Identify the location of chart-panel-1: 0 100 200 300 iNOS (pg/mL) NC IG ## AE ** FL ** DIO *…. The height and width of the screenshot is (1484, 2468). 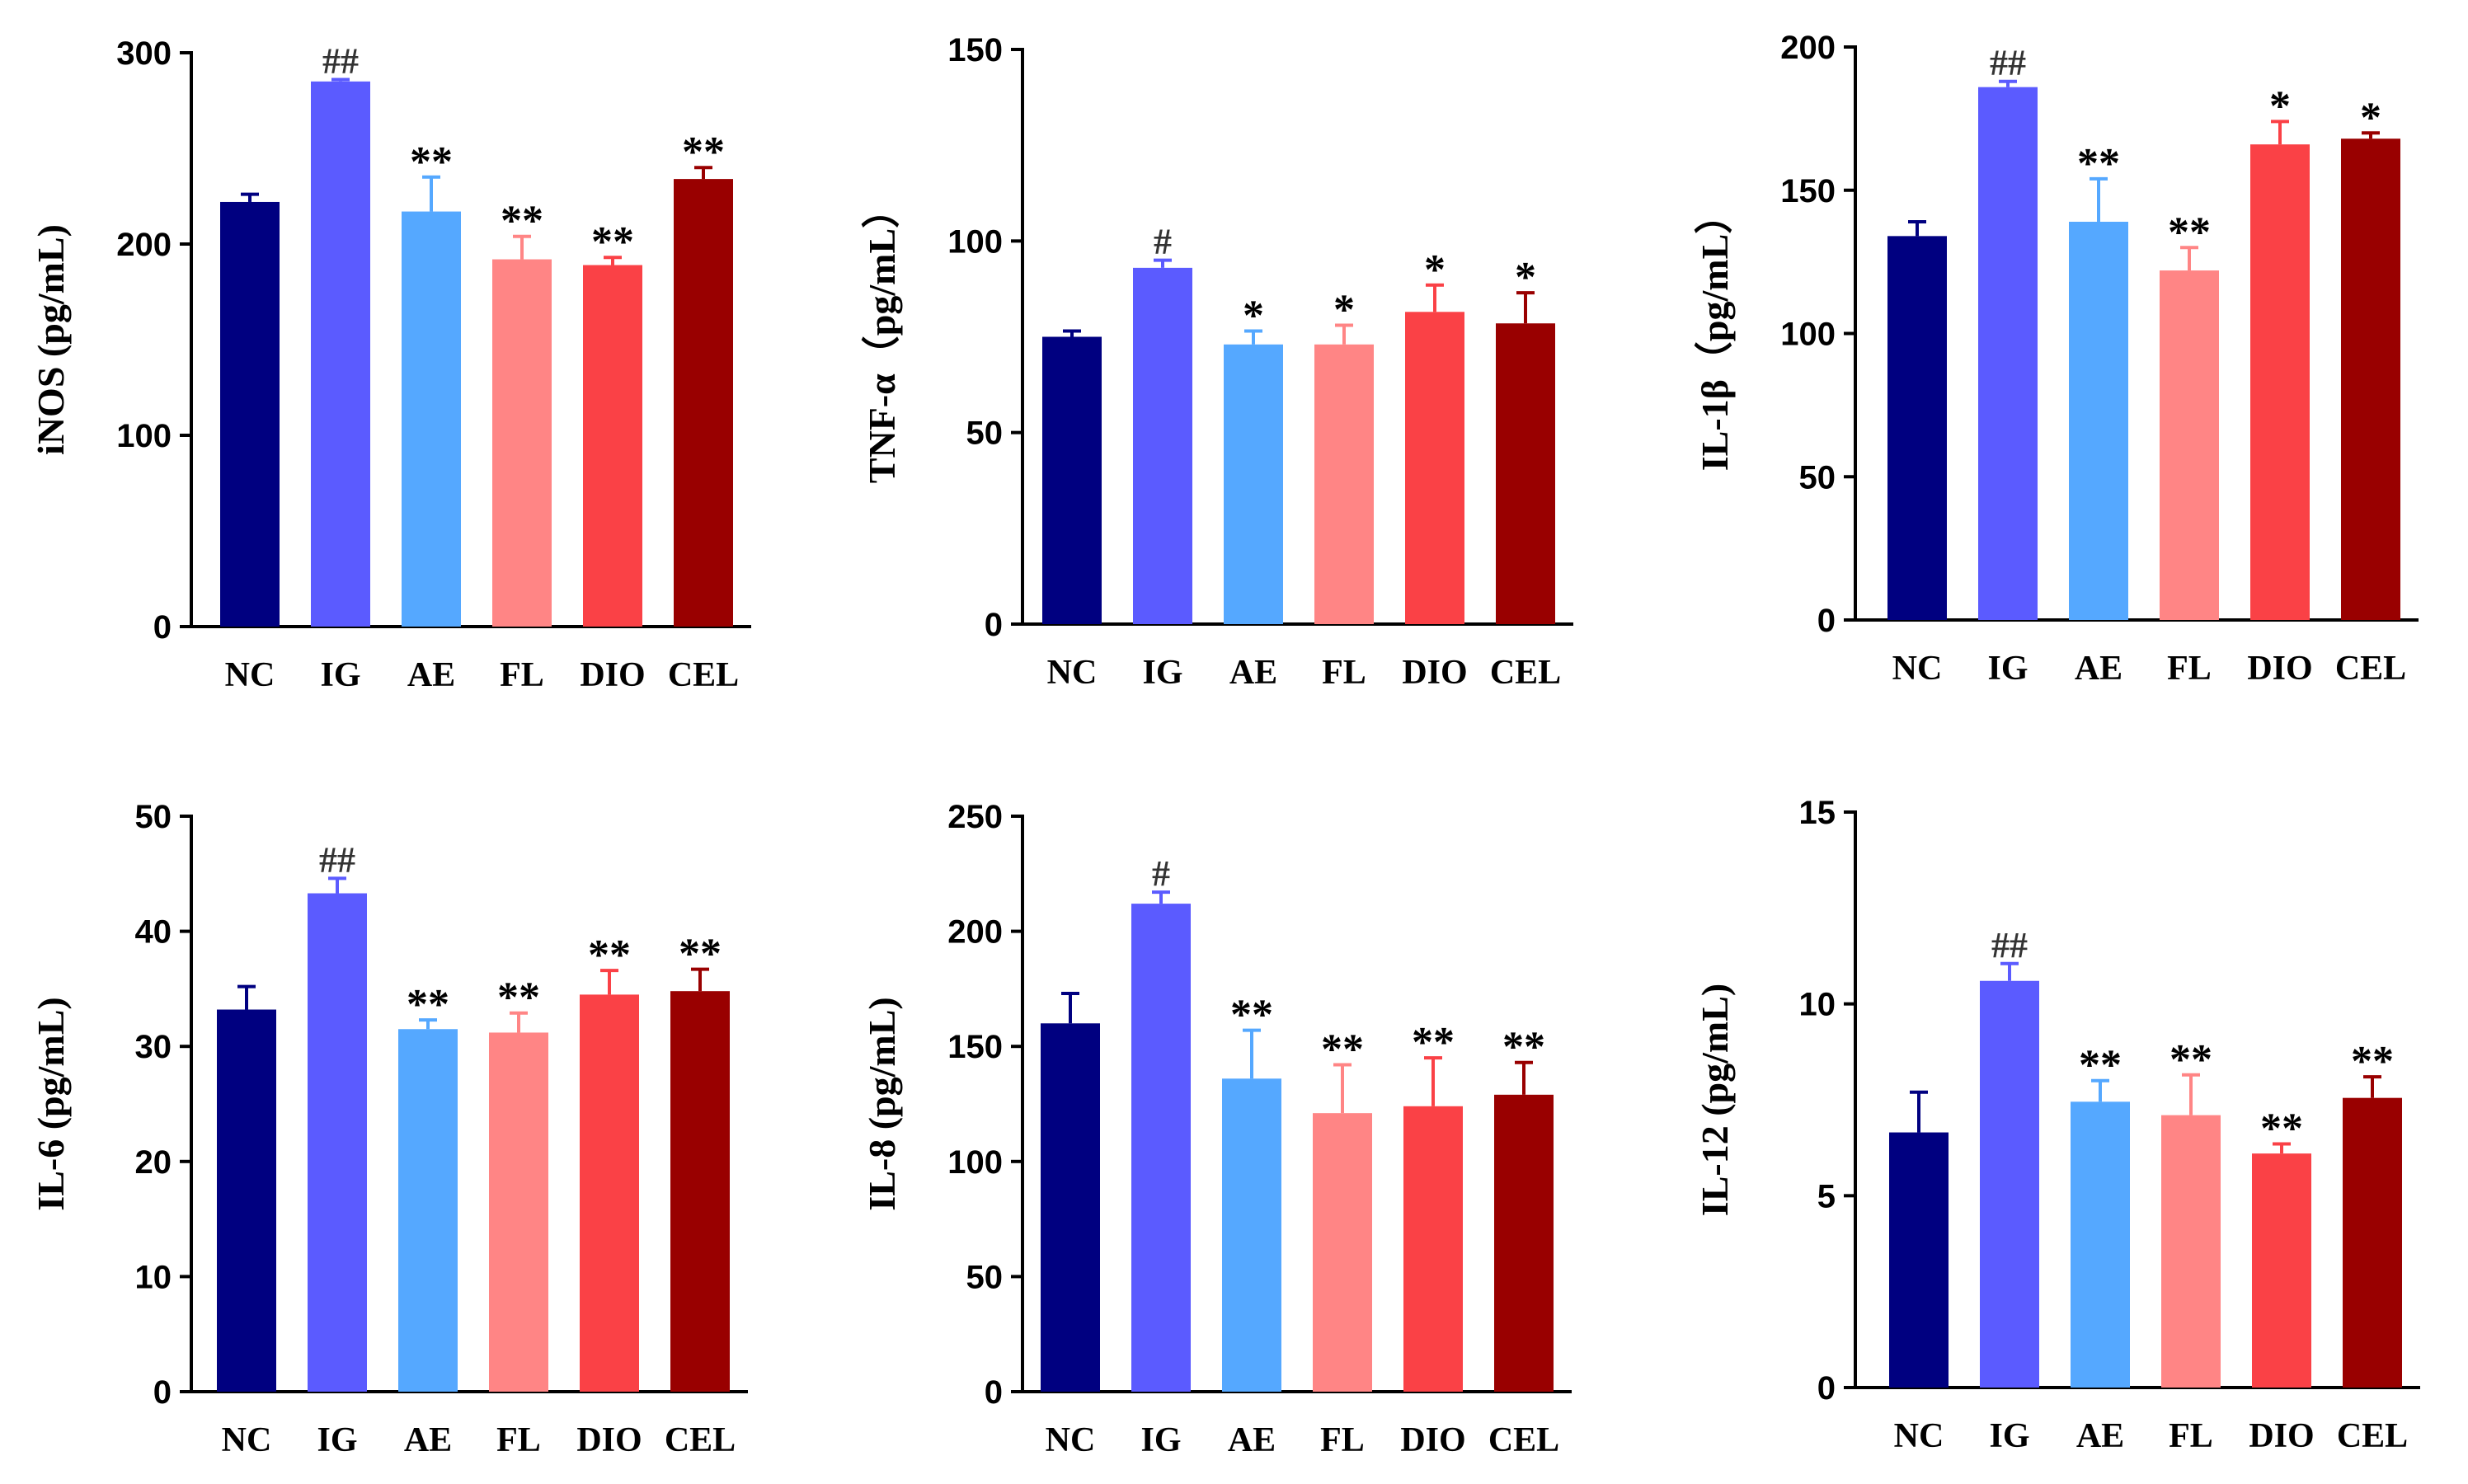
(390, 364).